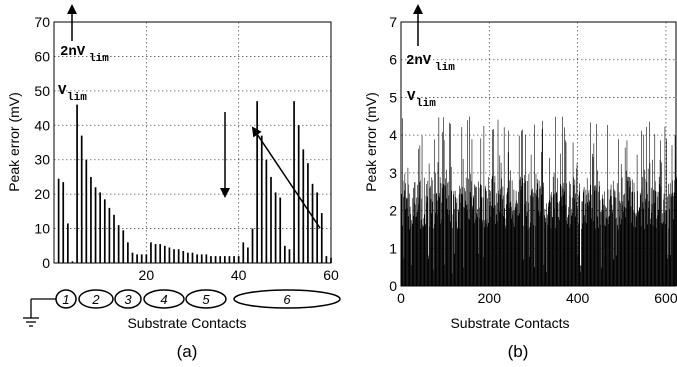 This screenshot has width=677, height=367. I want to click on substrate-contact-ellipse, so click(287, 299).